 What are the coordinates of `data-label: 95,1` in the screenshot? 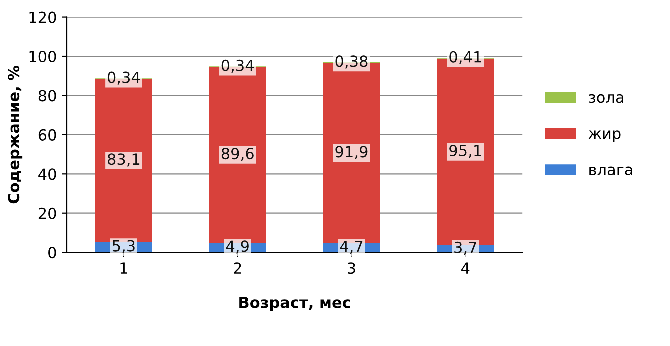 It's located at (466, 151).